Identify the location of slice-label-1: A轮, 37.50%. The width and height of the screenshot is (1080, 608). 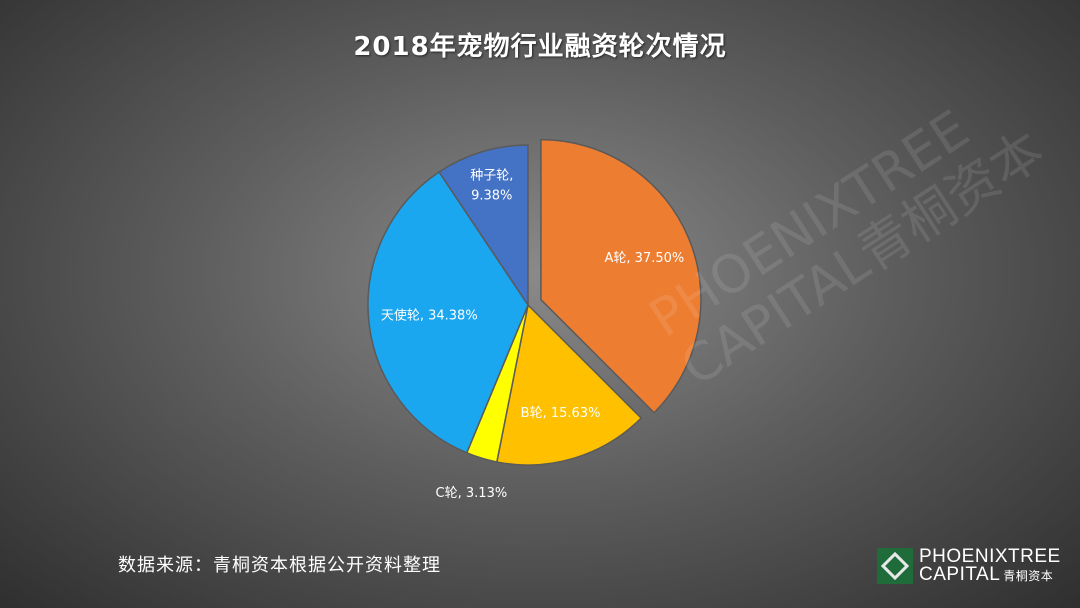
(645, 258).